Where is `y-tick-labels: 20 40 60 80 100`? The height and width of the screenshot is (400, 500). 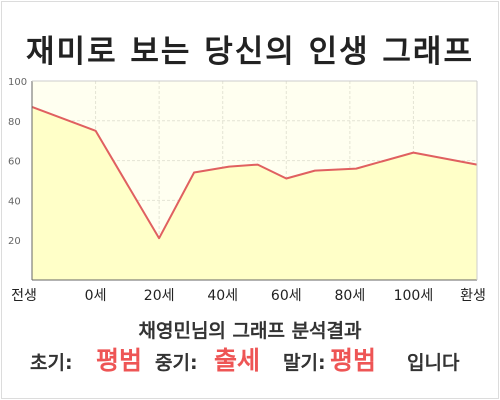 y-tick-labels: 20 40 60 80 100 is located at coordinates (17, 162).